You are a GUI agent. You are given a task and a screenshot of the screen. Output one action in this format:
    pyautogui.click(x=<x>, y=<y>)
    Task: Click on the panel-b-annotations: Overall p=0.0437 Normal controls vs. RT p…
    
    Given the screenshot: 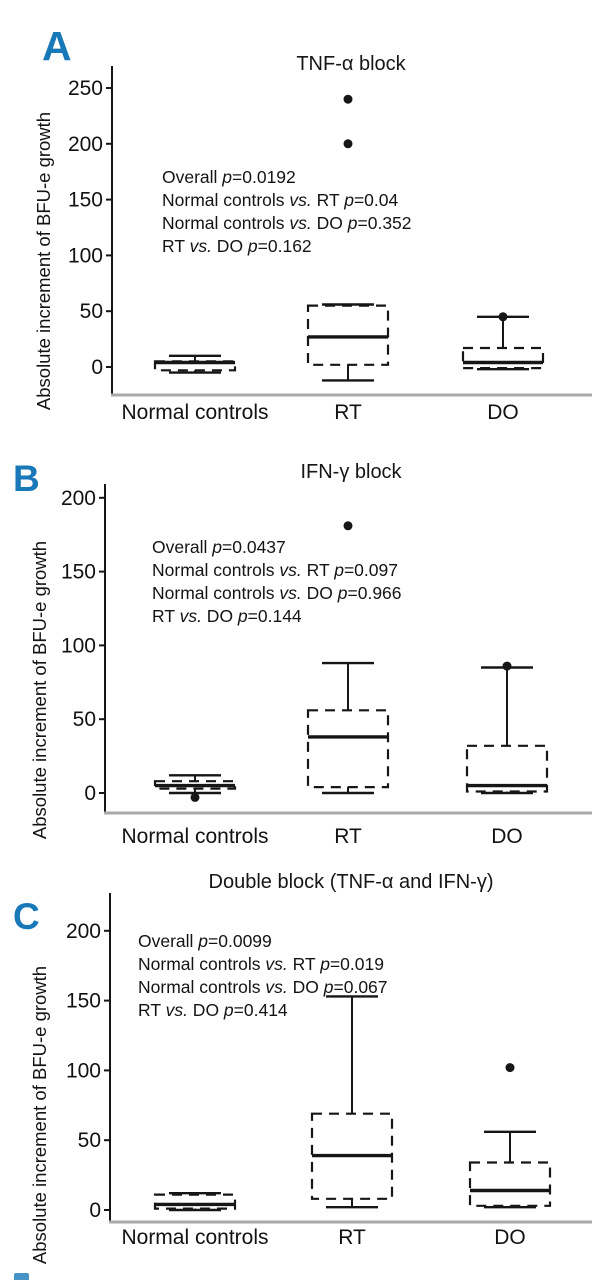 What is the action you would take?
    pyautogui.click(x=277, y=582)
    